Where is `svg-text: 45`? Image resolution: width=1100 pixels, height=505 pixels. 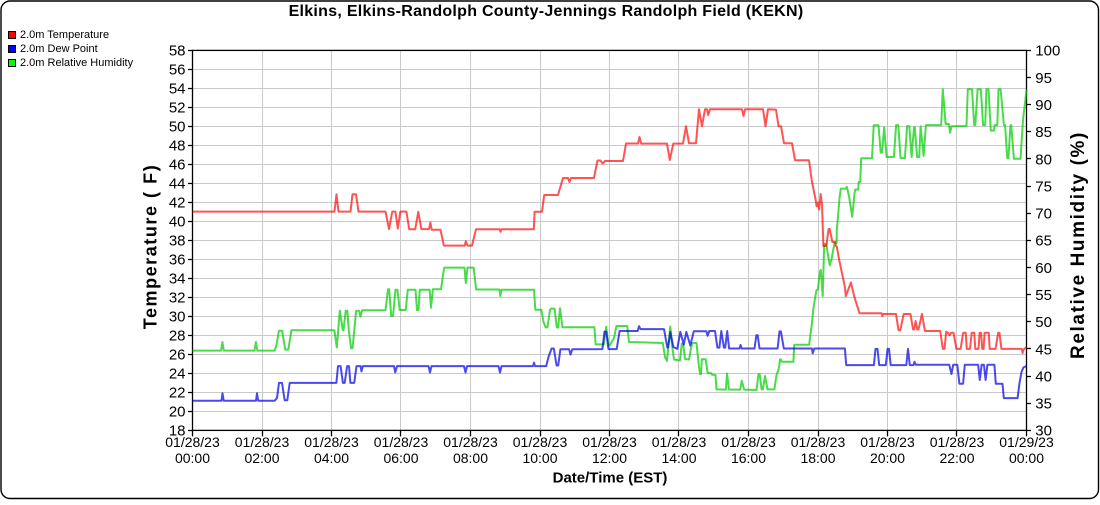 svg-text: 45 is located at coordinates (1043, 349).